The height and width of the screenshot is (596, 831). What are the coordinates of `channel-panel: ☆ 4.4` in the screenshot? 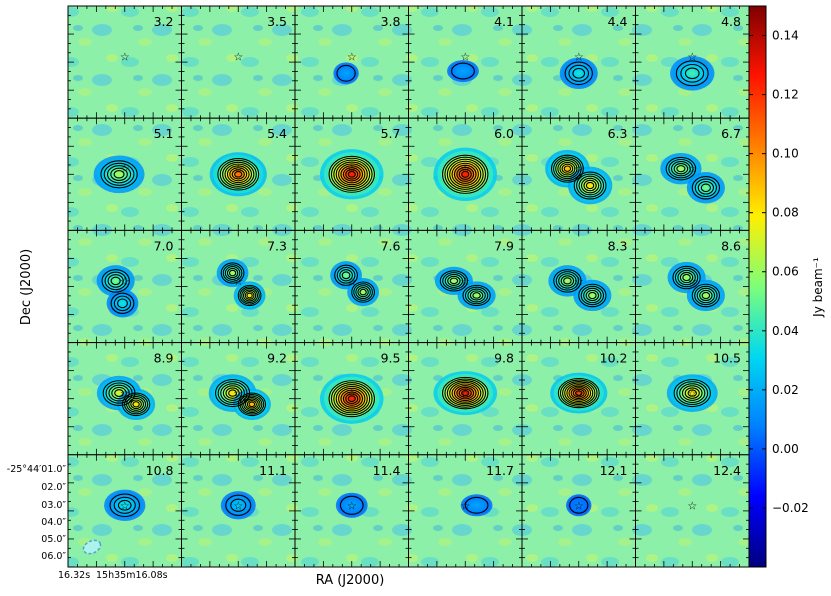 It's located at (578, 62).